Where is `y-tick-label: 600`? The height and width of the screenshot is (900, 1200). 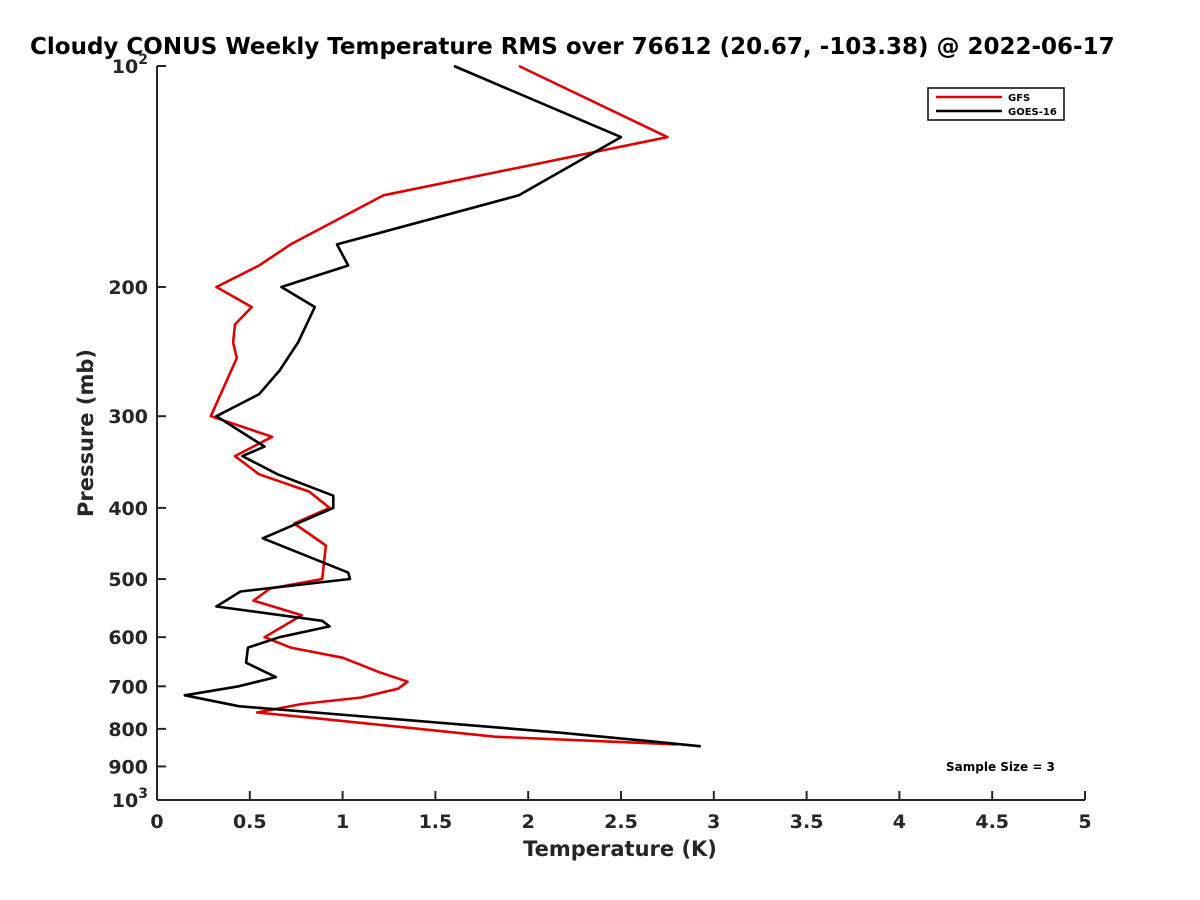
y-tick-label: 600 is located at coordinates (128, 638).